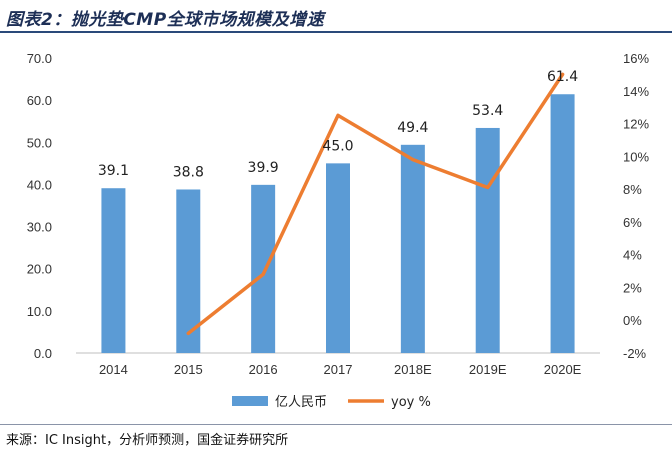 The image size is (672, 453). What do you see at coordinates (39, 184) in the screenshot?
I see `y-left-tick-label: 40.0` at bounding box center [39, 184].